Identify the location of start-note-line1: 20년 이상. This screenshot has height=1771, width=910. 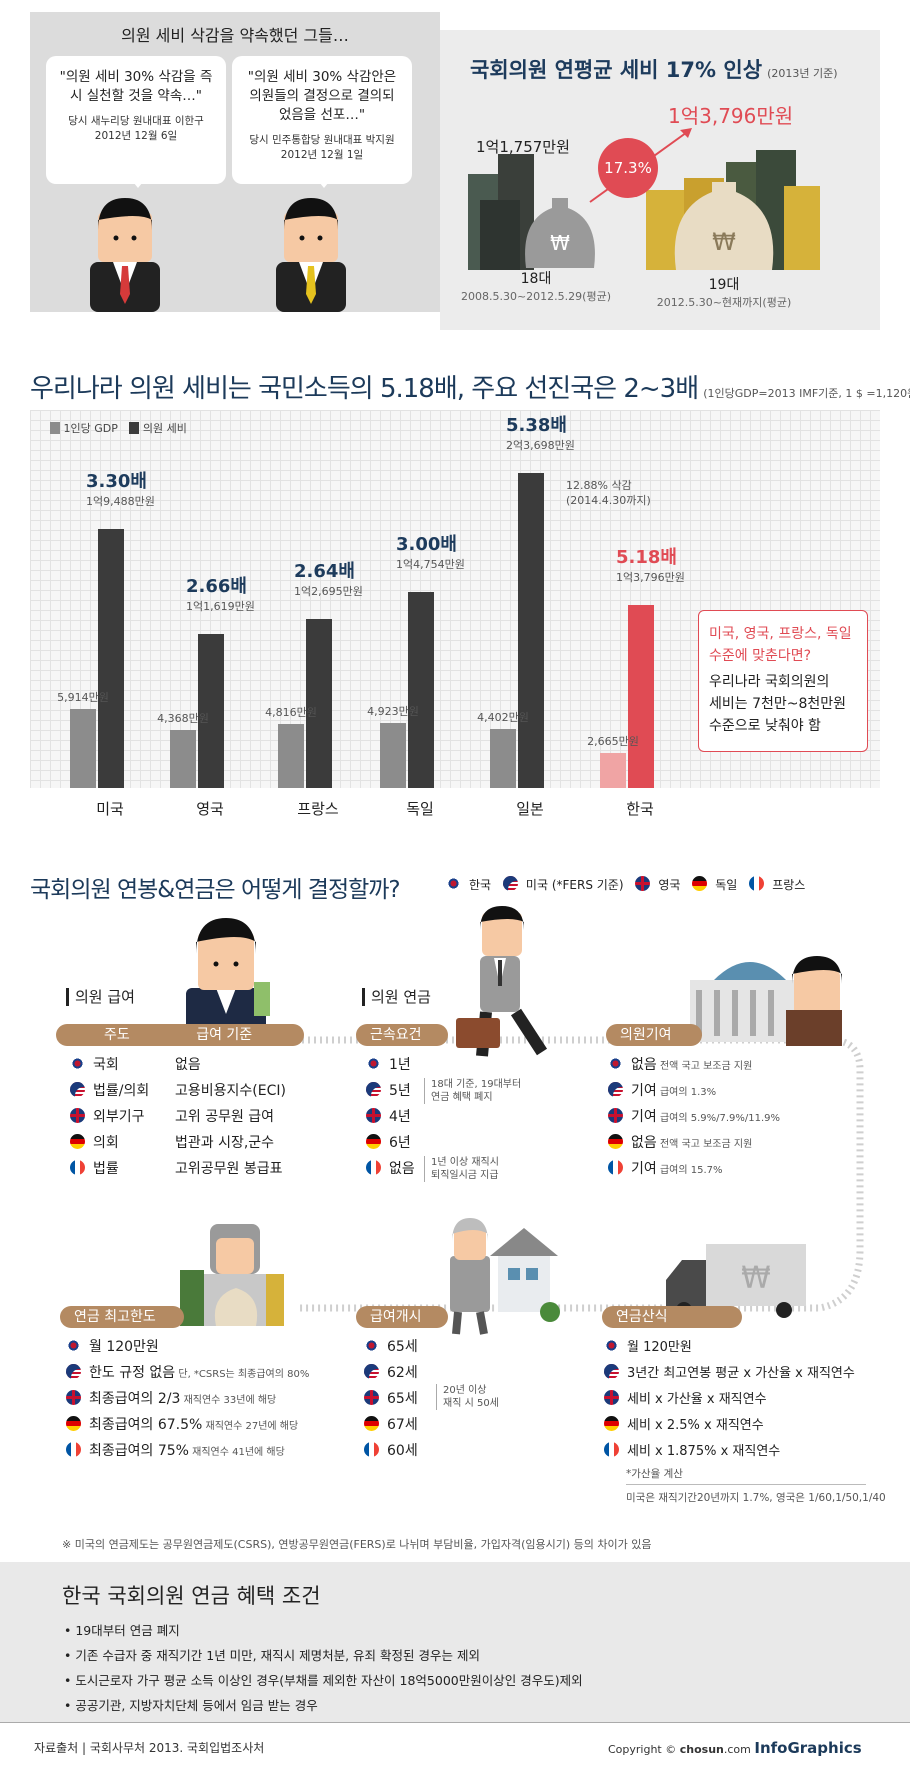
(465, 1390).